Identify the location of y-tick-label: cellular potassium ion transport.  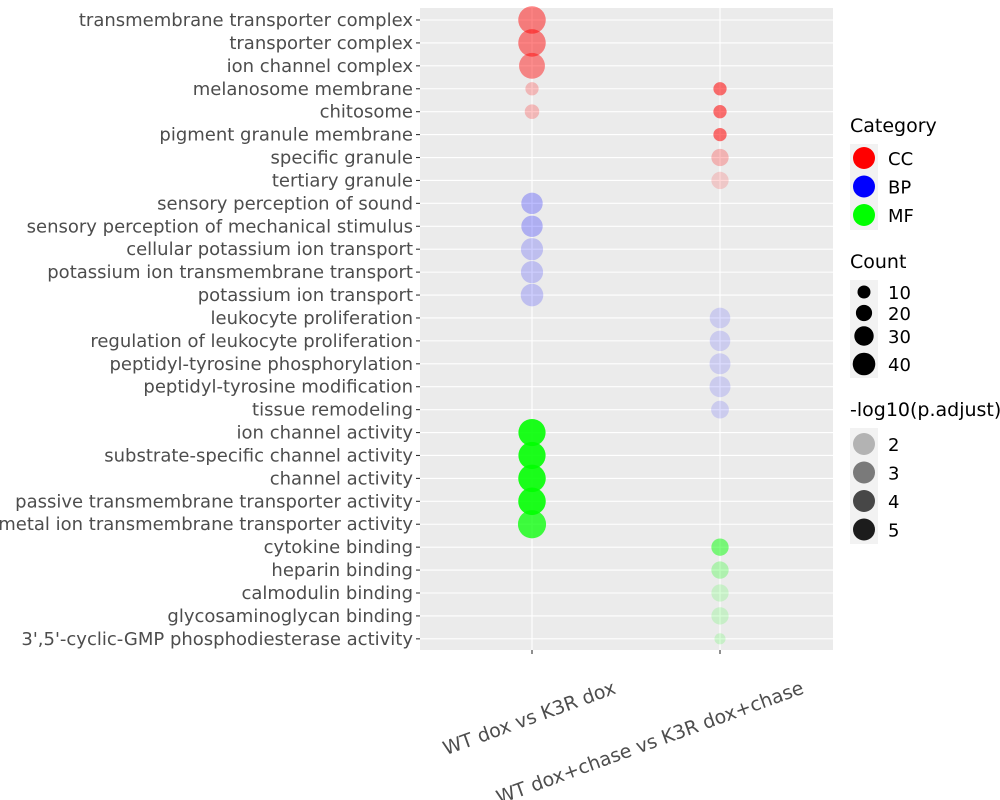
(269, 249).